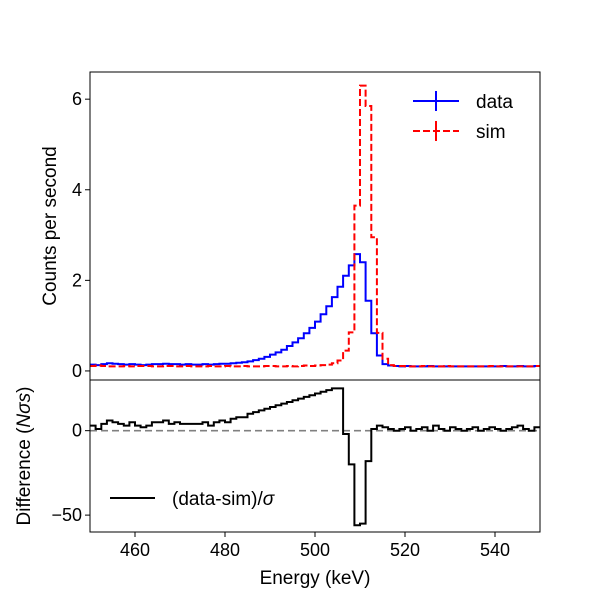  I want to click on bottom-y-title-sigma: Nσs, so click(24, 409).